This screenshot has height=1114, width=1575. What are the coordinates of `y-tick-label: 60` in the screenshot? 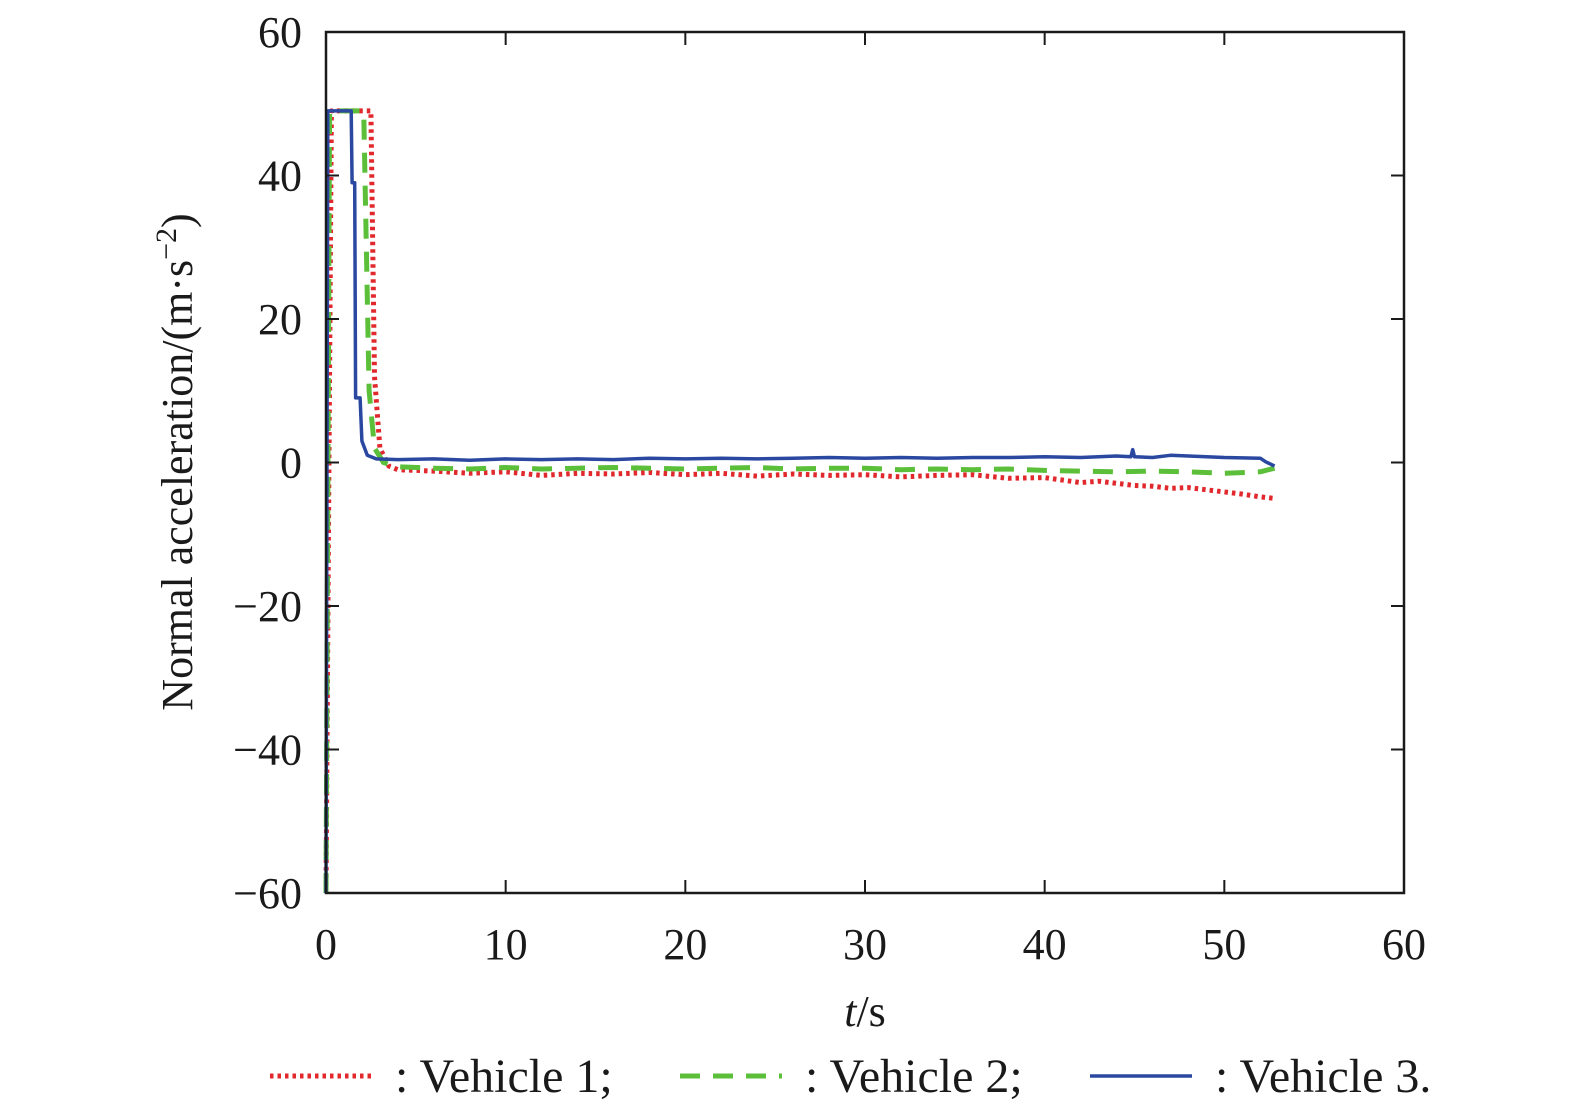 It's located at (280, 32).